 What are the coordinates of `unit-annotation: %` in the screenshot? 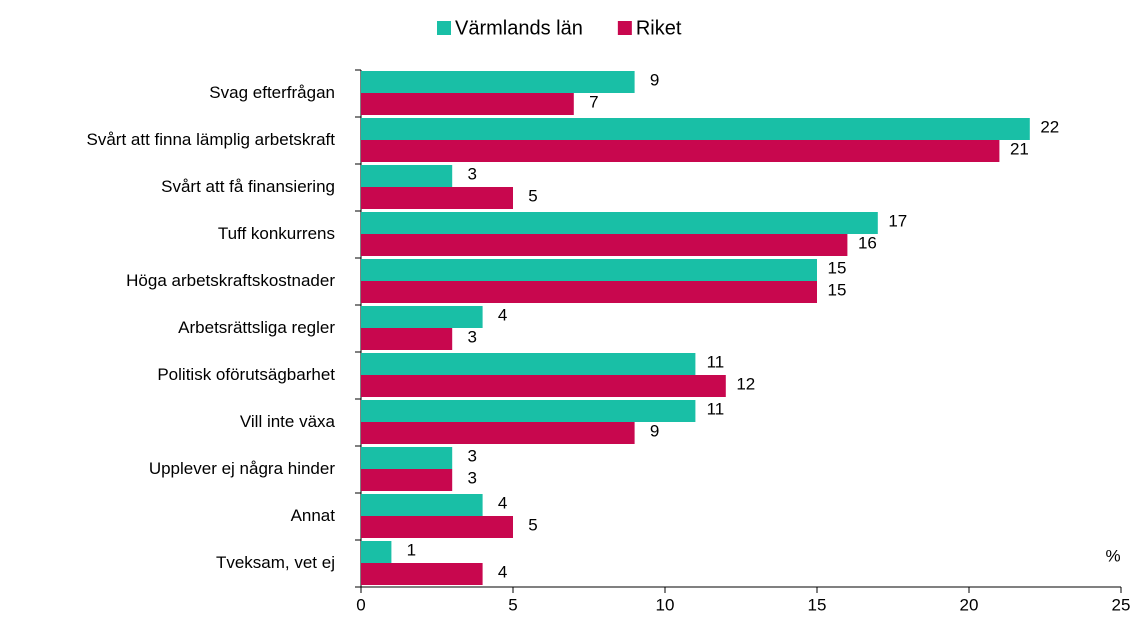 It's located at (1112, 555).